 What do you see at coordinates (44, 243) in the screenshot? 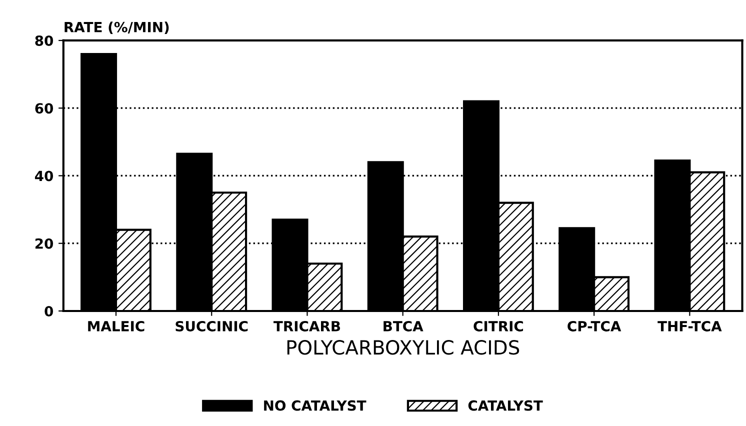
I see `y-tick-label: 20` at bounding box center [44, 243].